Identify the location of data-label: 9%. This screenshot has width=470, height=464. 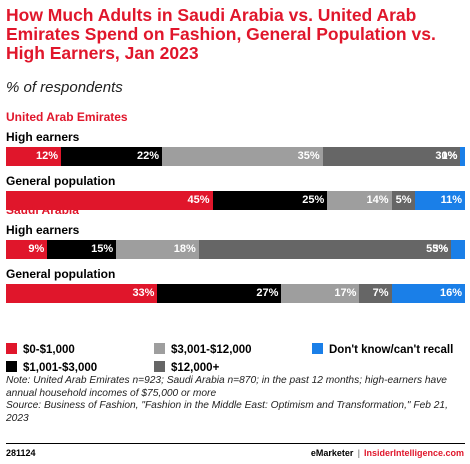
(36, 249).